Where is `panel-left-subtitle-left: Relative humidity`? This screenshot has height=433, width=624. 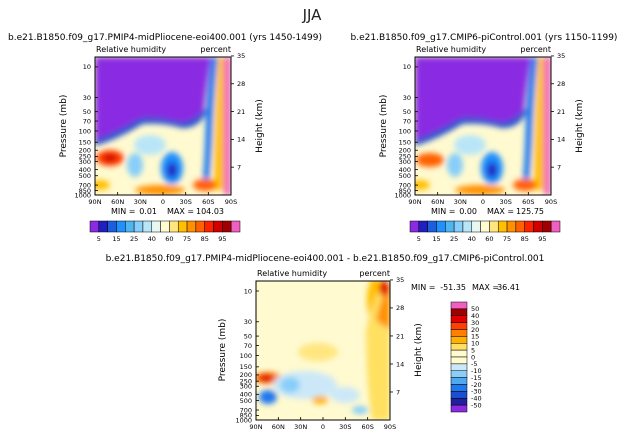 panel-left-subtitle-left: Relative humidity is located at coordinates (131, 49).